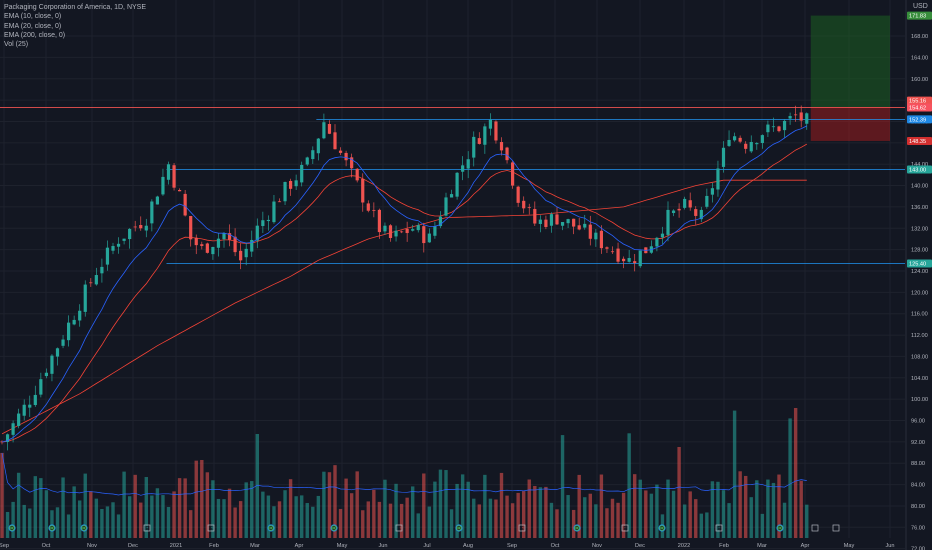 This screenshot has width=932, height=550. What do you see at coordinates (917, 120) in the screenshot?
I see `level-badge-152: 152.39` at bounding box center [917, 120].